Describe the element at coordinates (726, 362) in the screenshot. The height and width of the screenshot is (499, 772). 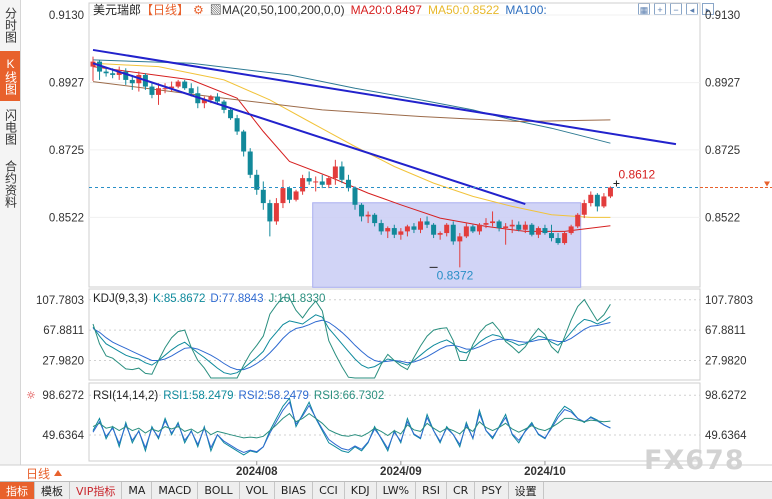
I see `indicator-tick-label-right: 27.9820` at that location.